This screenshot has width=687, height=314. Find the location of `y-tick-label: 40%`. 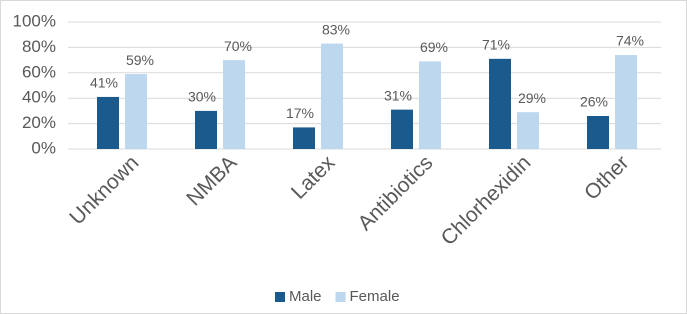

y-tick-label: 40% is located at coordinates (39, 97).